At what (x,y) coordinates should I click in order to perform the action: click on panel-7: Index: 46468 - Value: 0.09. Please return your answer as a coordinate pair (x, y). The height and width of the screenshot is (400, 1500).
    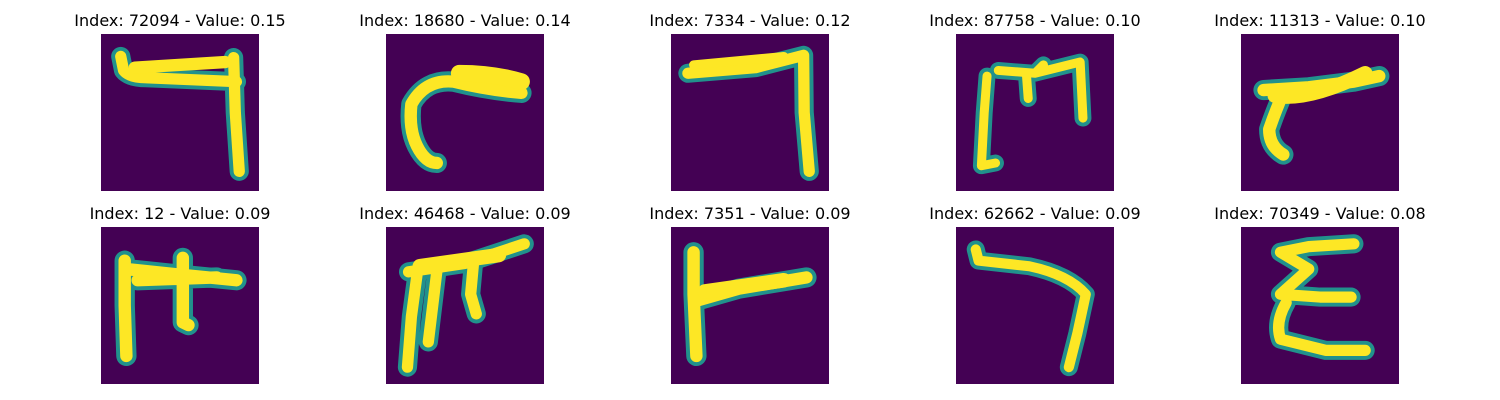
    Looking at the image, I should click on (465, 295).